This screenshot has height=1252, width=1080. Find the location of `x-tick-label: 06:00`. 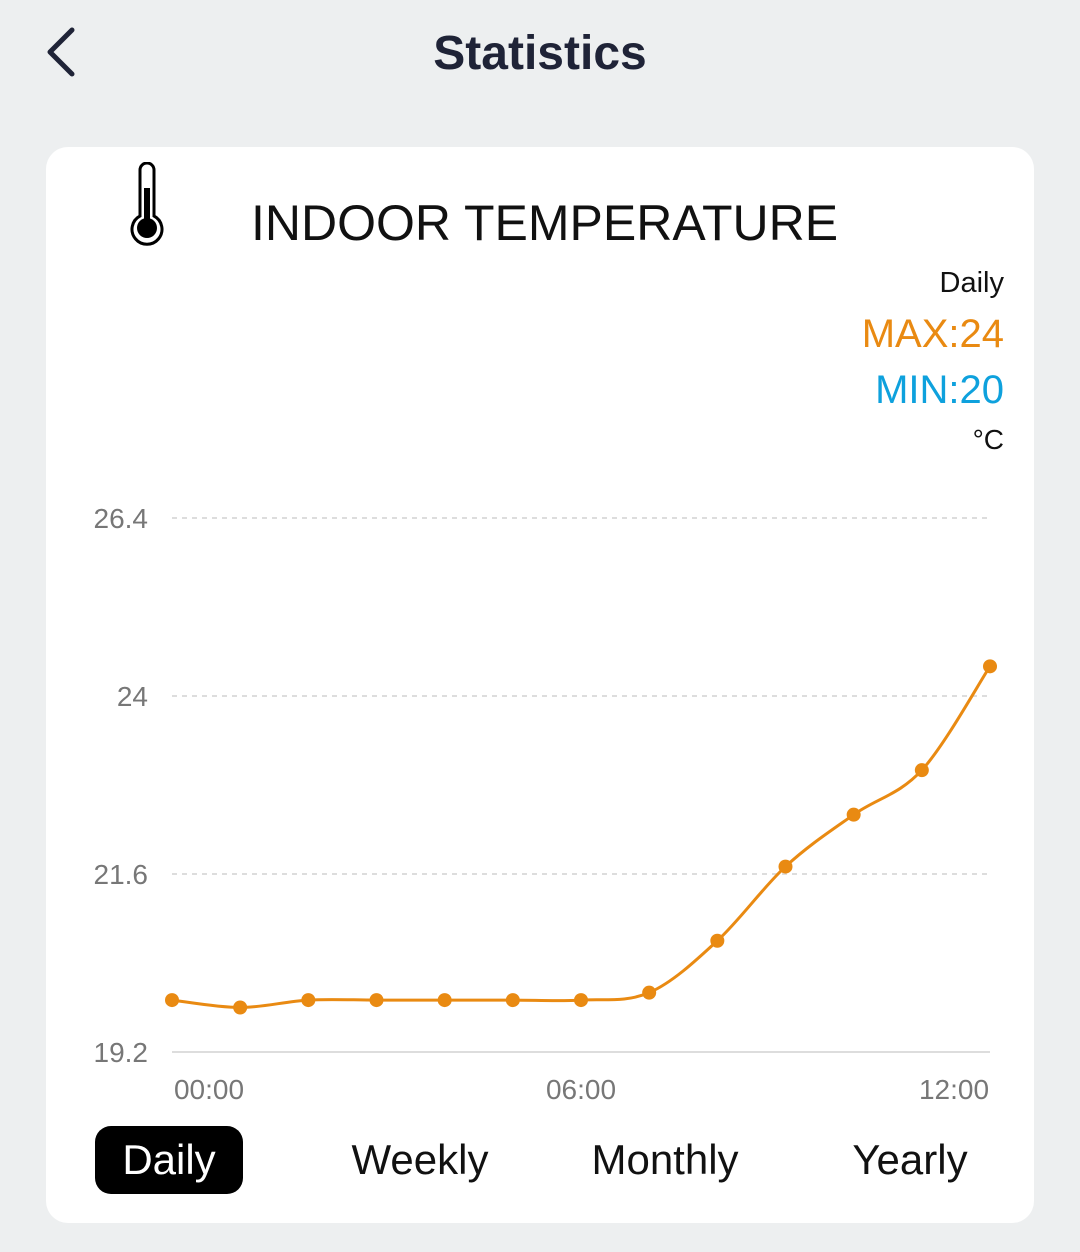

x-tick-label: 06:00 is located at coordinates (581, 1089).